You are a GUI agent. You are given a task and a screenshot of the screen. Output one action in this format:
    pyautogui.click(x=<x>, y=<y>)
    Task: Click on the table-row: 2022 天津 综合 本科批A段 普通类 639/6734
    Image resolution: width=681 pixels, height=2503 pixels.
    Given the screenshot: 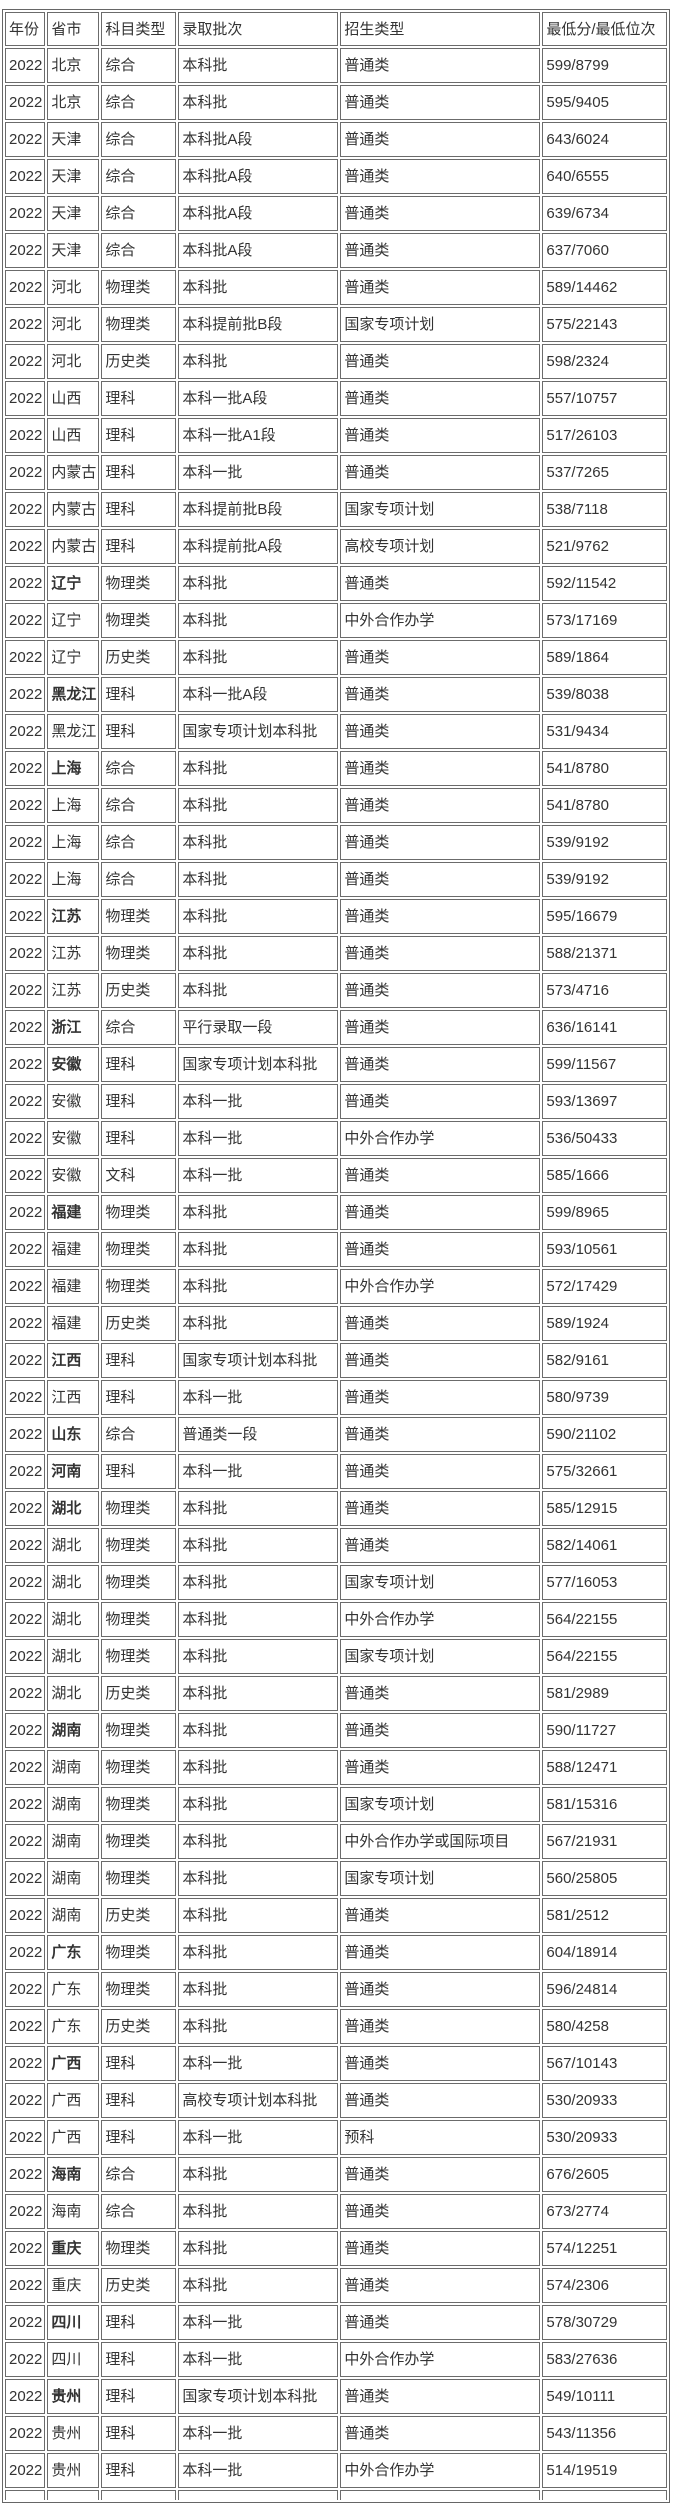 What is the action you would take?
    pyautogui.click(x=336, y=213)
    